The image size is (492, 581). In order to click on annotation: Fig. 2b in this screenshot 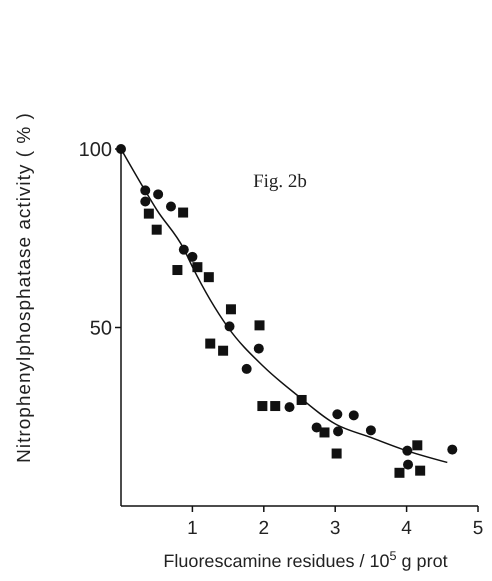, I will do `click(280, 181)`.